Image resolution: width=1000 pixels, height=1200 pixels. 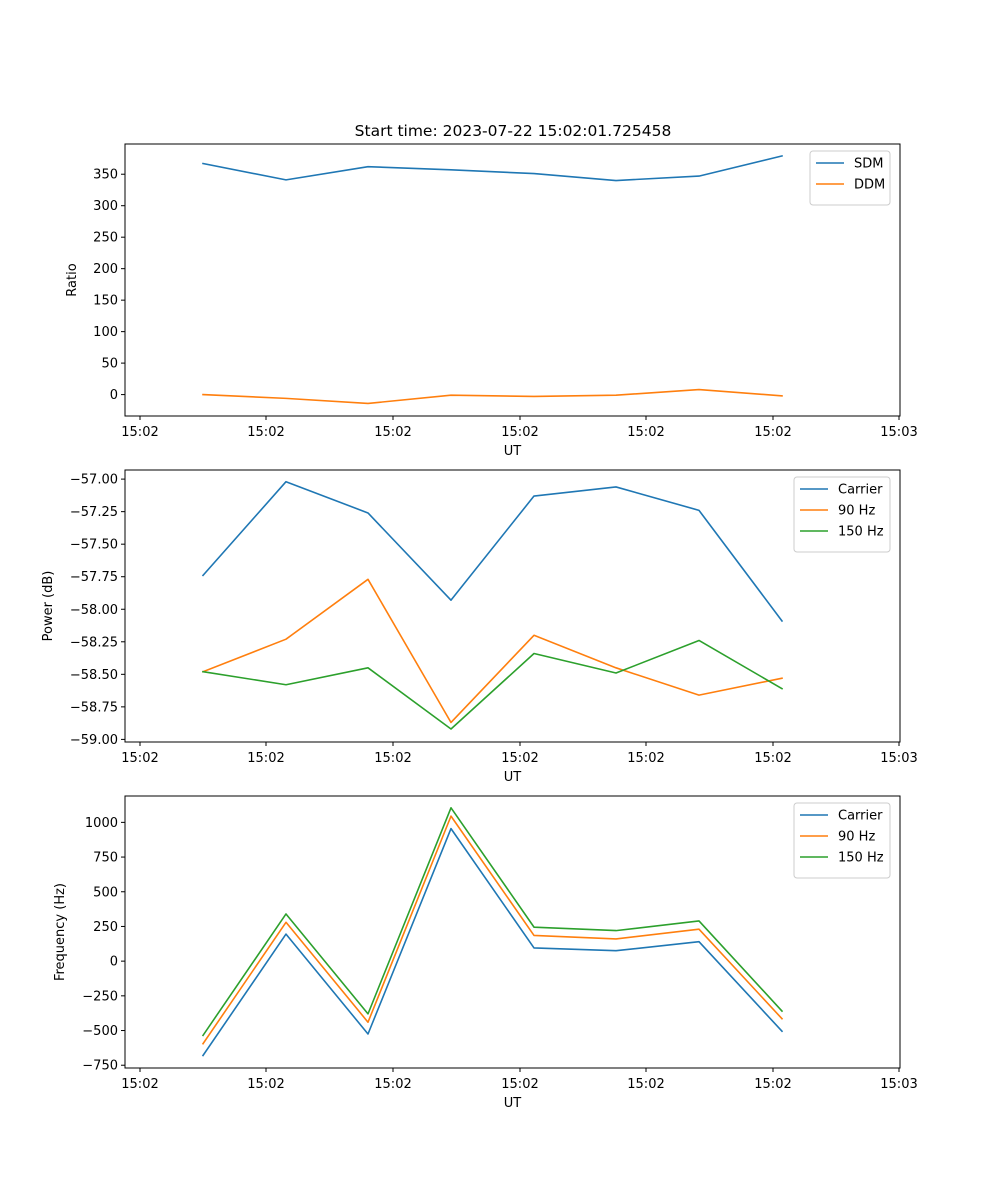 I want to click on power-x-axis-label: UT, so click(x=513, y=777).